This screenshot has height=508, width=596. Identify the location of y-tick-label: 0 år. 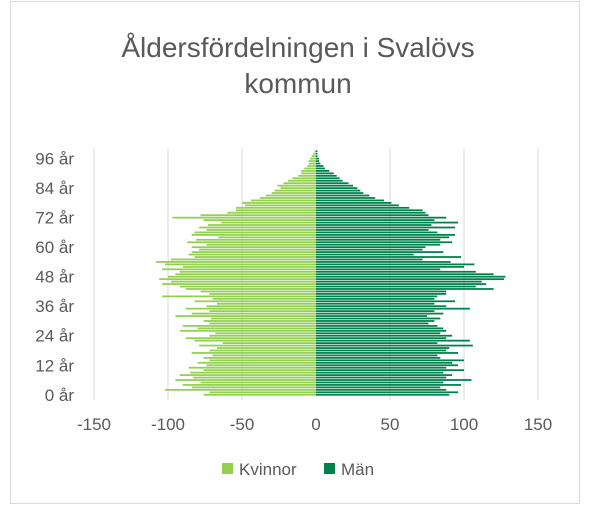
(60, 395).